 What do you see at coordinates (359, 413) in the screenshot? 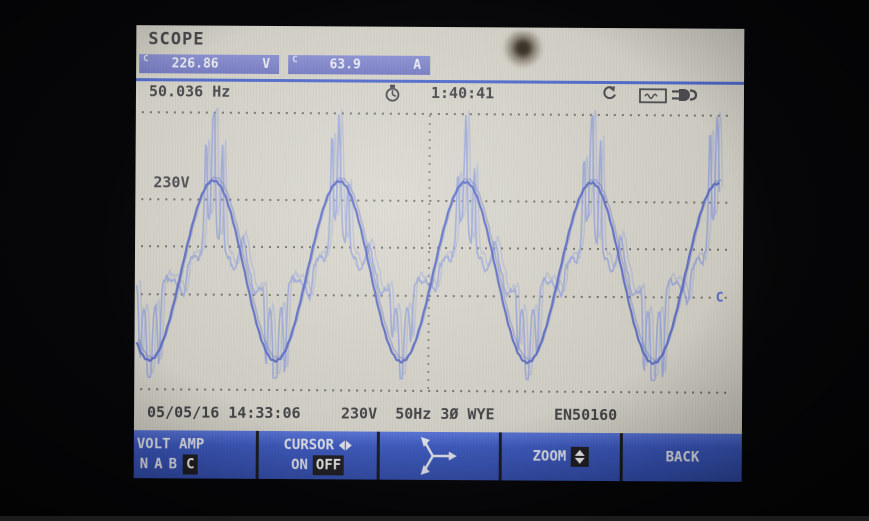
I see `status-nominal-voltage: 230V` at bounding box center [359, 413].